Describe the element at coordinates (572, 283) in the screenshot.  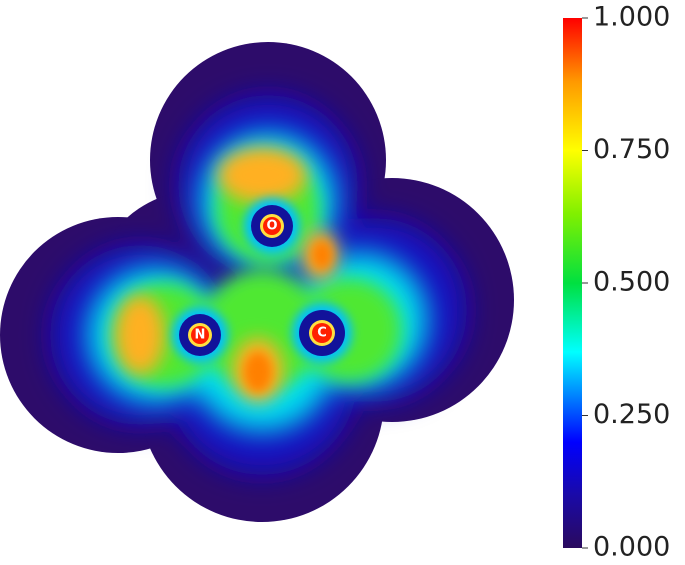
I see `colorbar` at that location.